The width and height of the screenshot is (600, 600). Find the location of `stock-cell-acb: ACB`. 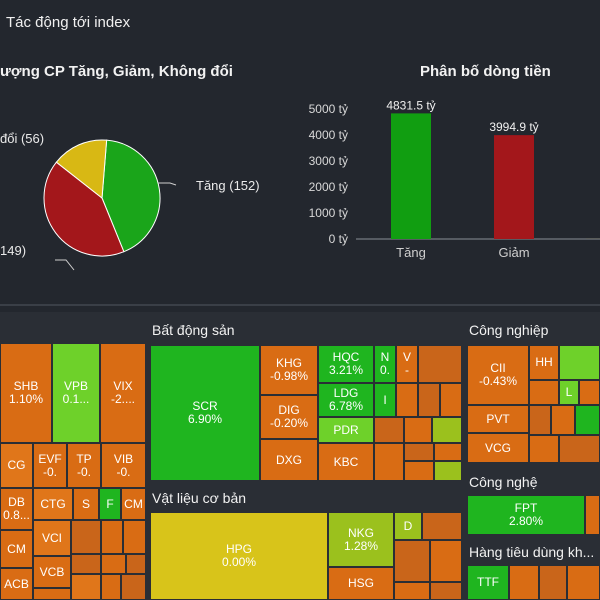

stock-cell-acb: ACB is located at coordinates (16, 584).